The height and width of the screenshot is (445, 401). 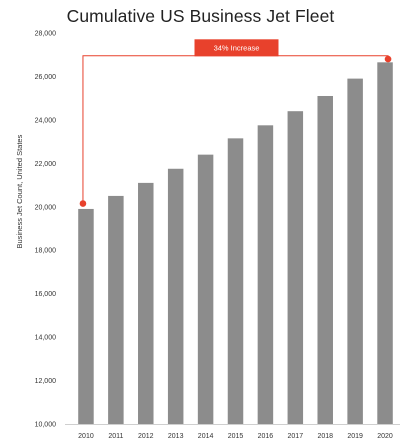 What do you see at coordinates (176, 436) in the screenshot?
I see `x-tick-label: 2013` at bounding box center [176, 436].